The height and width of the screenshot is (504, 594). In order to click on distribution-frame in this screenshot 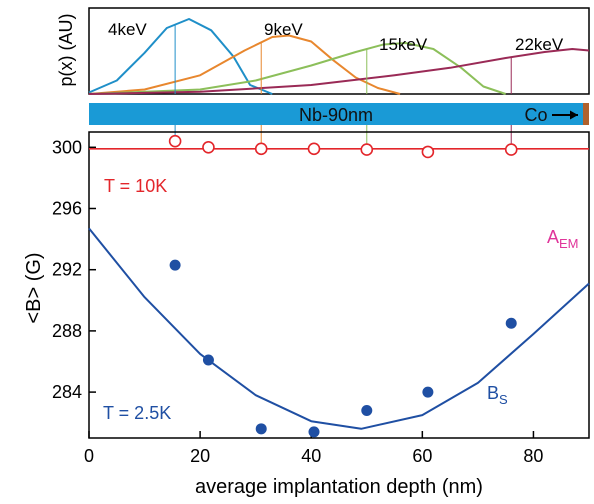, I will do `click(339, 51)`.